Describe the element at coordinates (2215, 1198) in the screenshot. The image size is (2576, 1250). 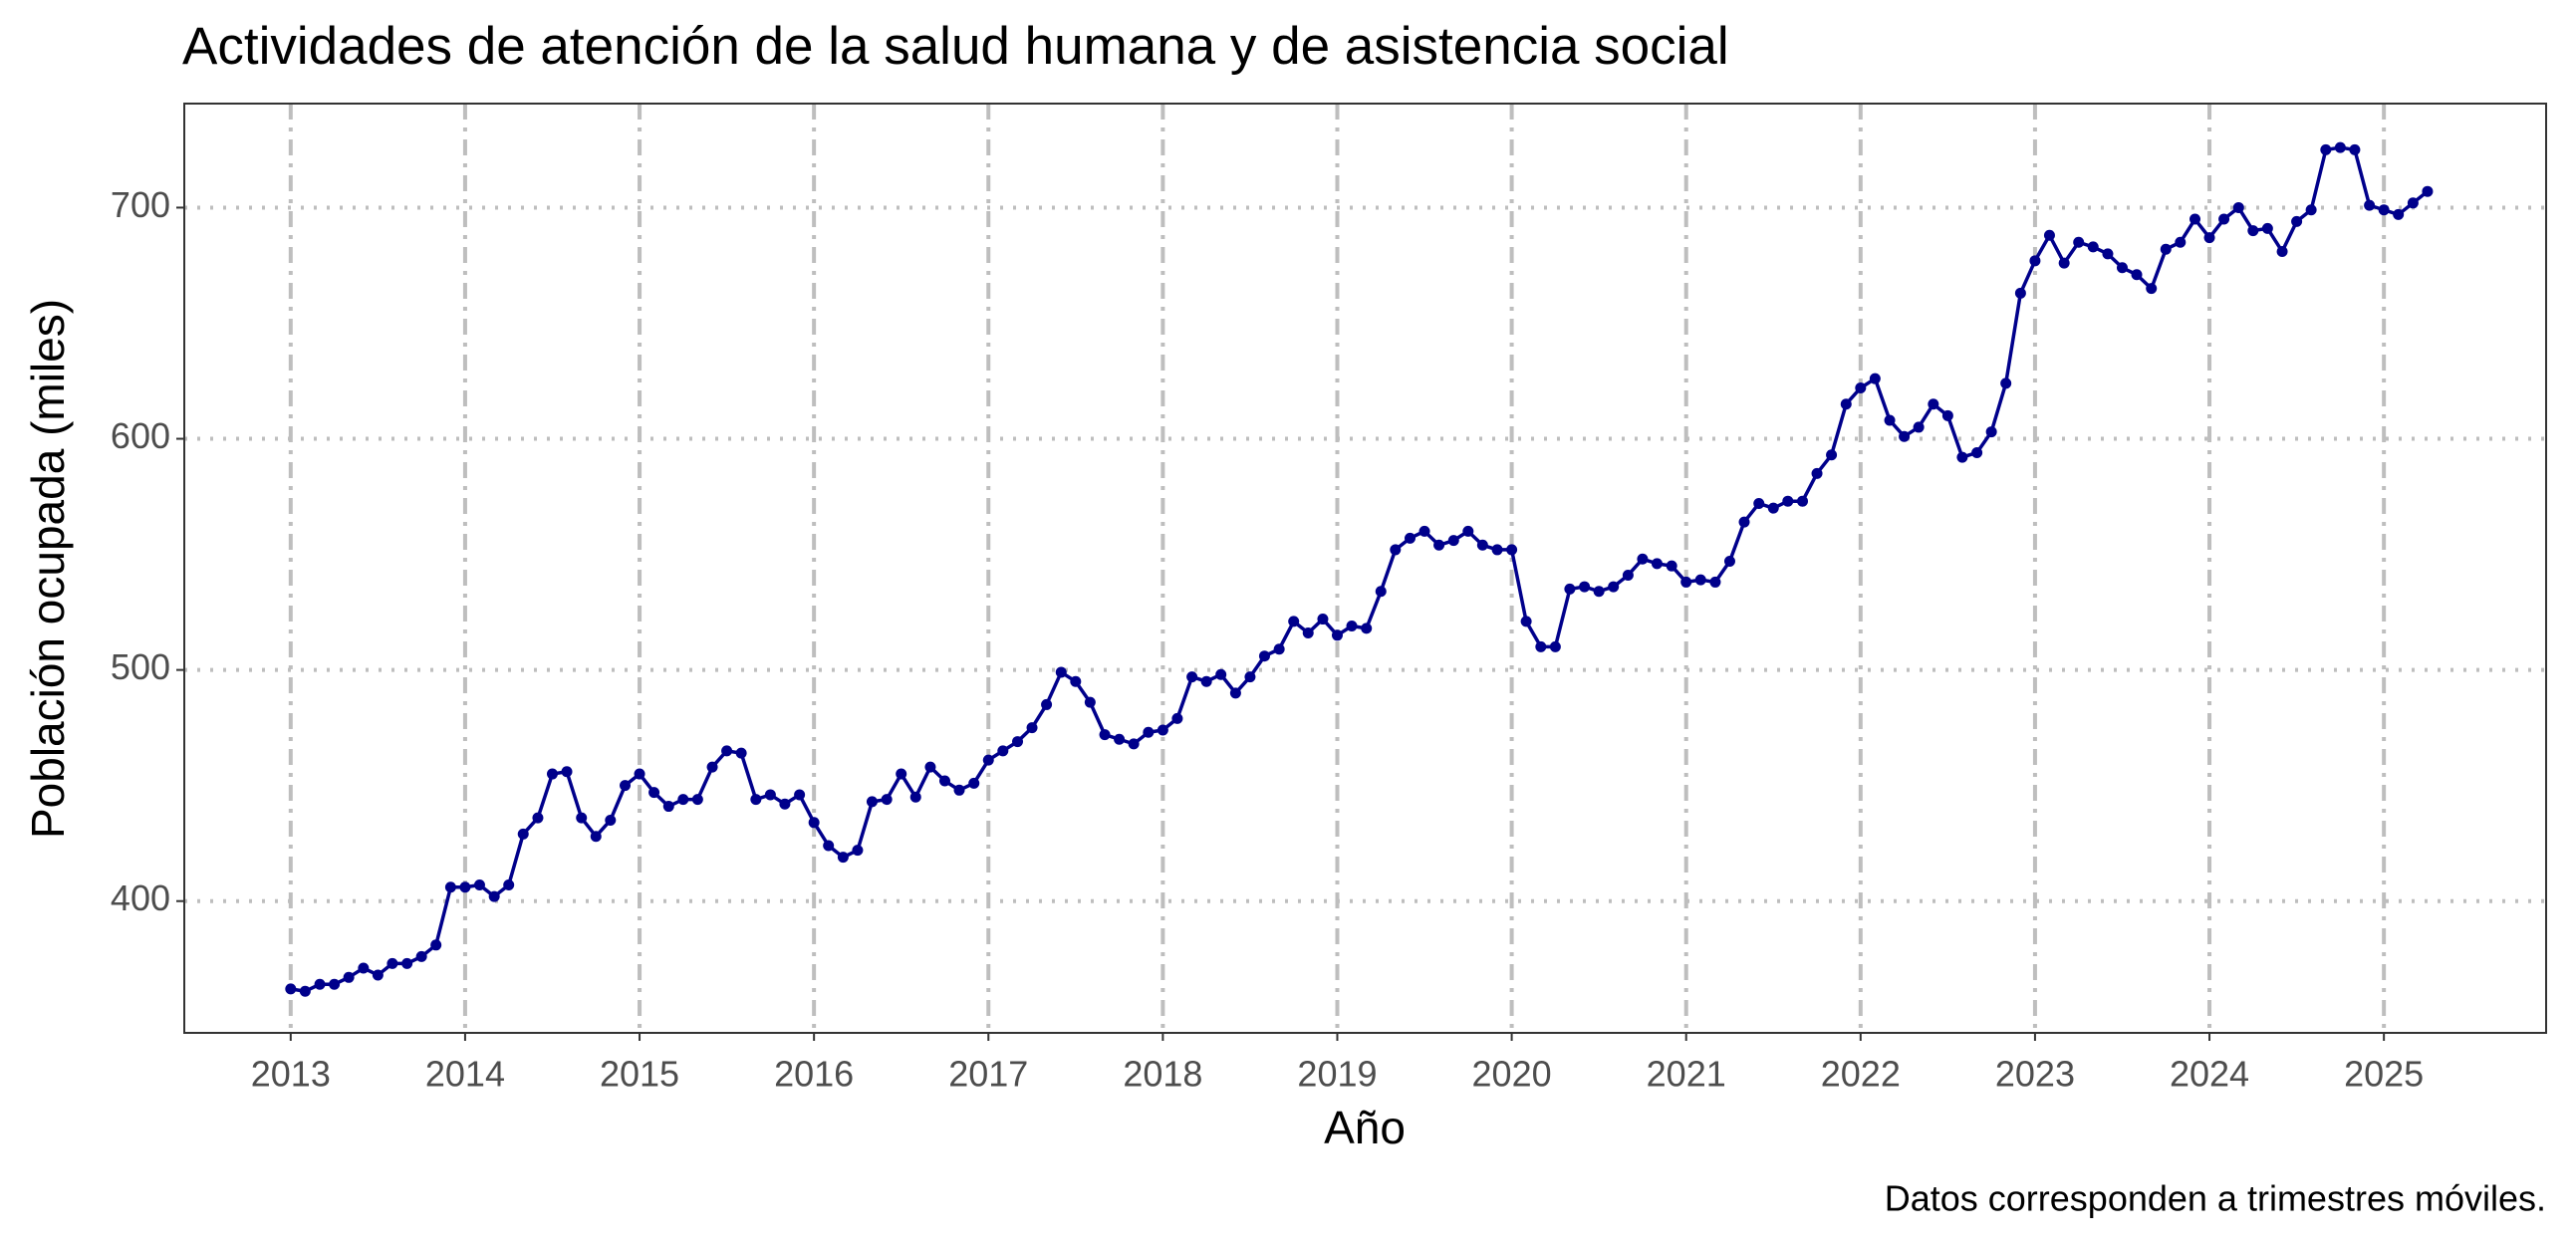
I see `caption: Datos corresponden a trimestres móviles.` at that location.